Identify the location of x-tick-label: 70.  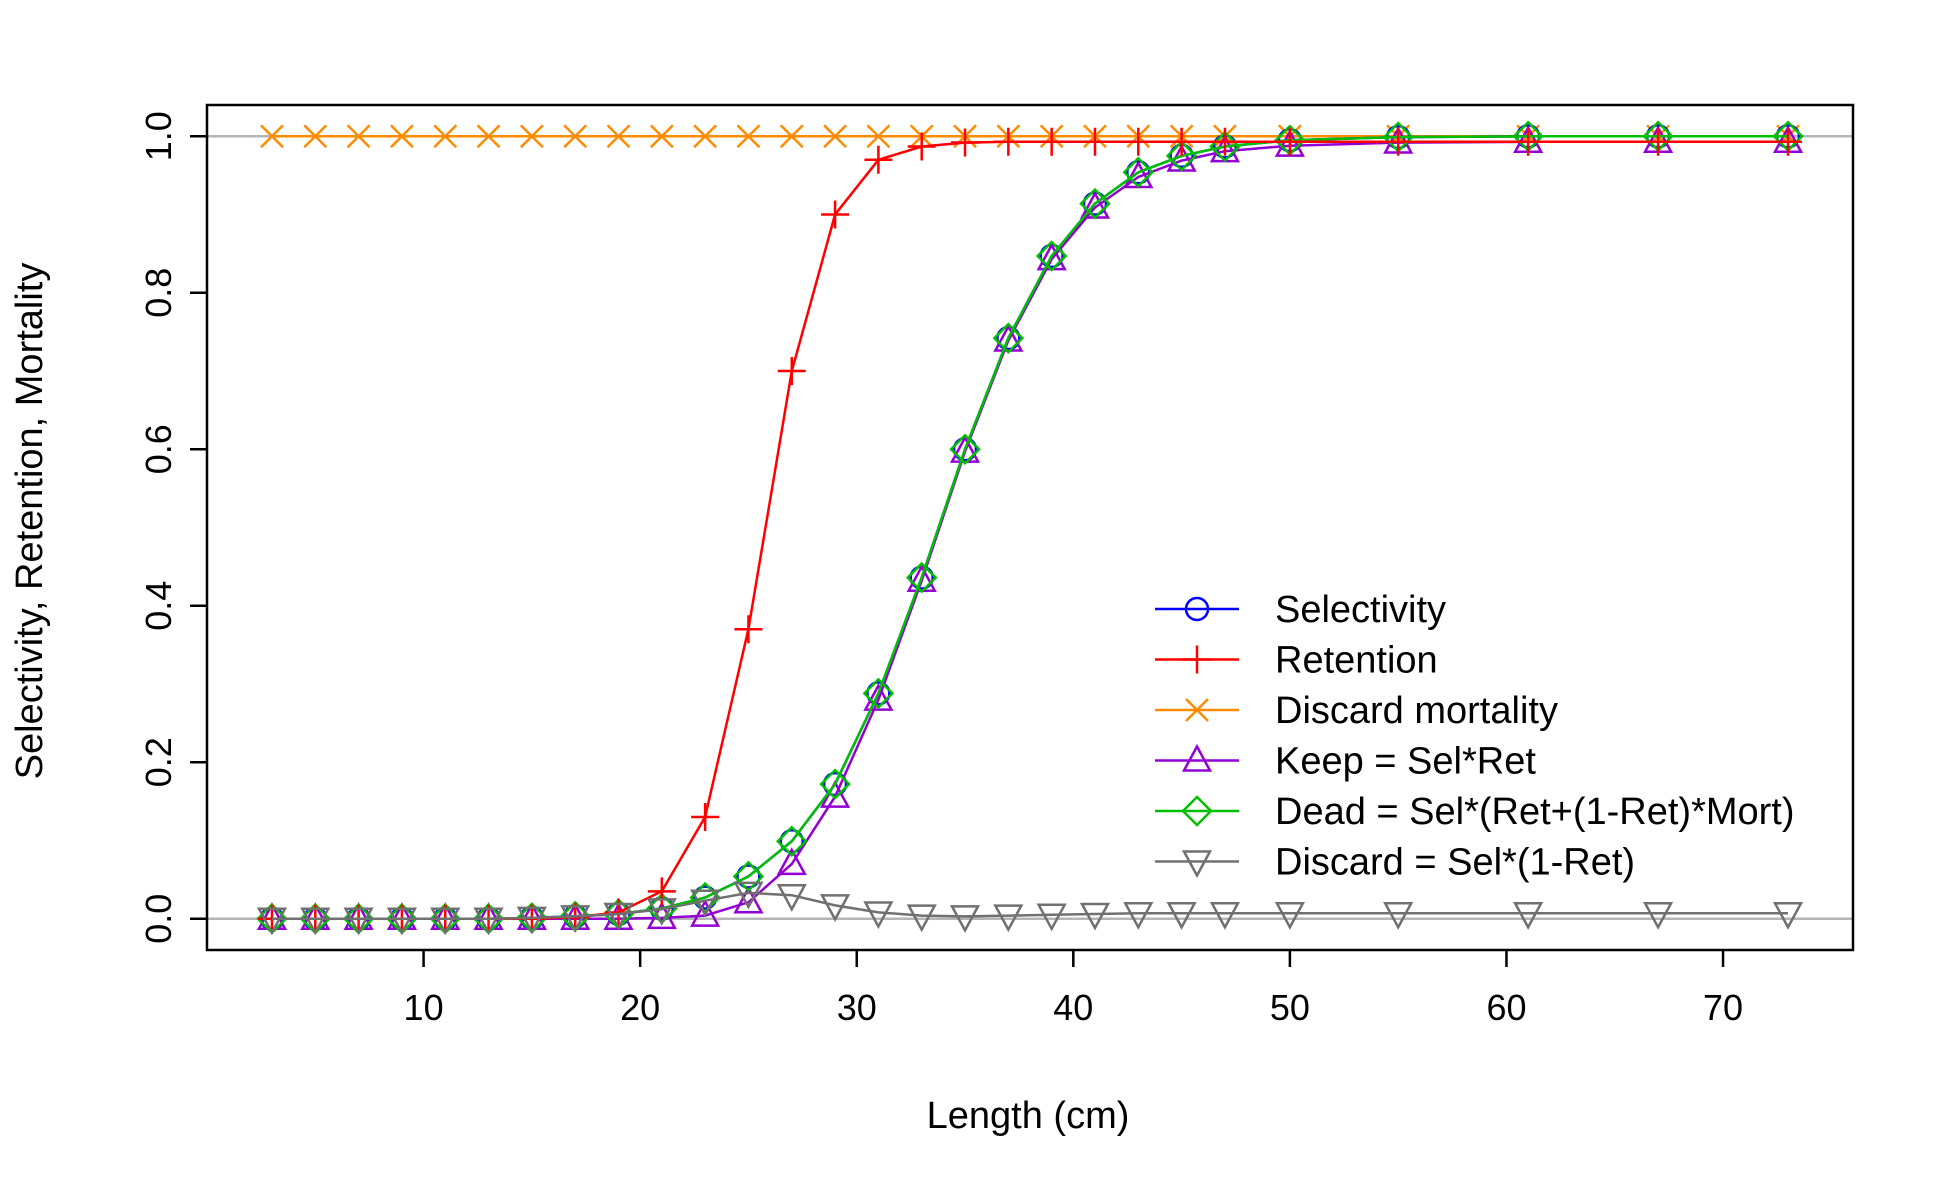
(1723, 1007).